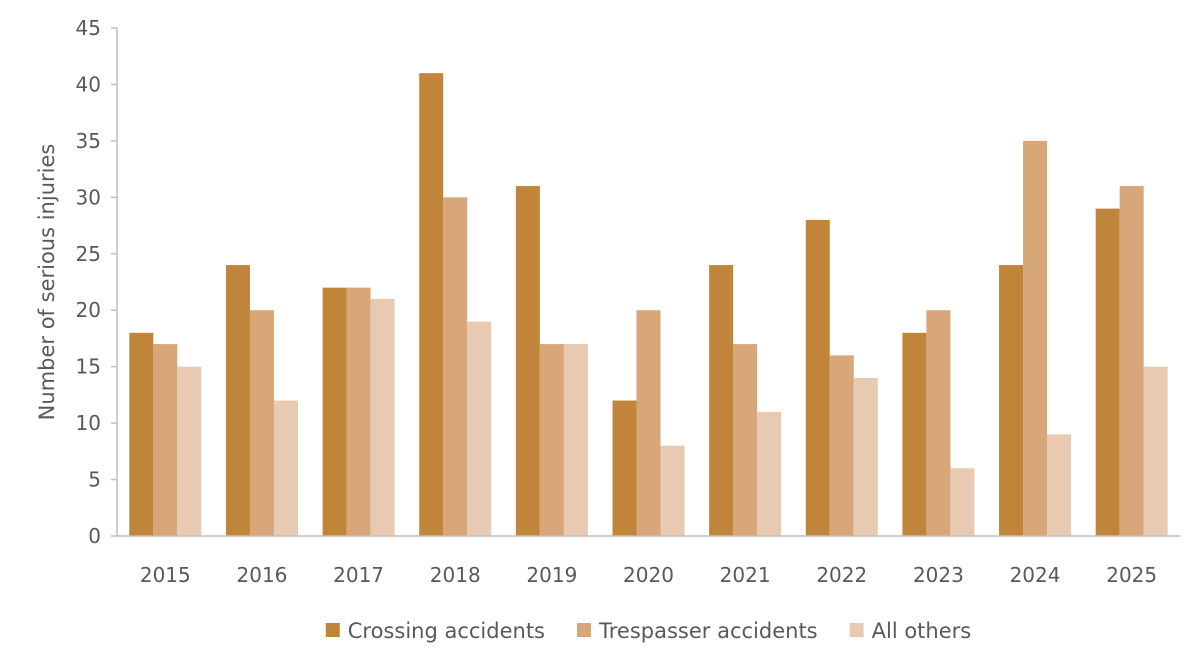 This screenshot has height=668, width=1200. I want to click on y-tick-label: 10, so click(88, 423).